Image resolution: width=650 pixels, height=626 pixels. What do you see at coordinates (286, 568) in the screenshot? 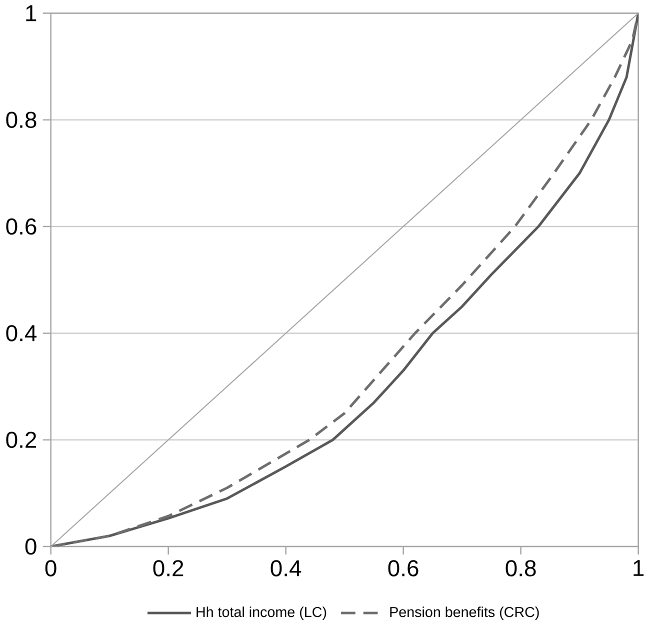
I see `x-tick-label: 0.4` at bounding box center [286, 568].